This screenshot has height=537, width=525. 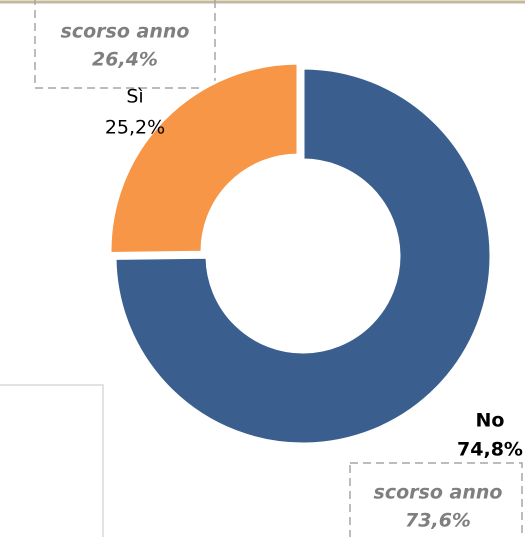 What do you see at coordinates (204, 158) in the screenshot?
I see `slice` at bounding box center [204, 158].